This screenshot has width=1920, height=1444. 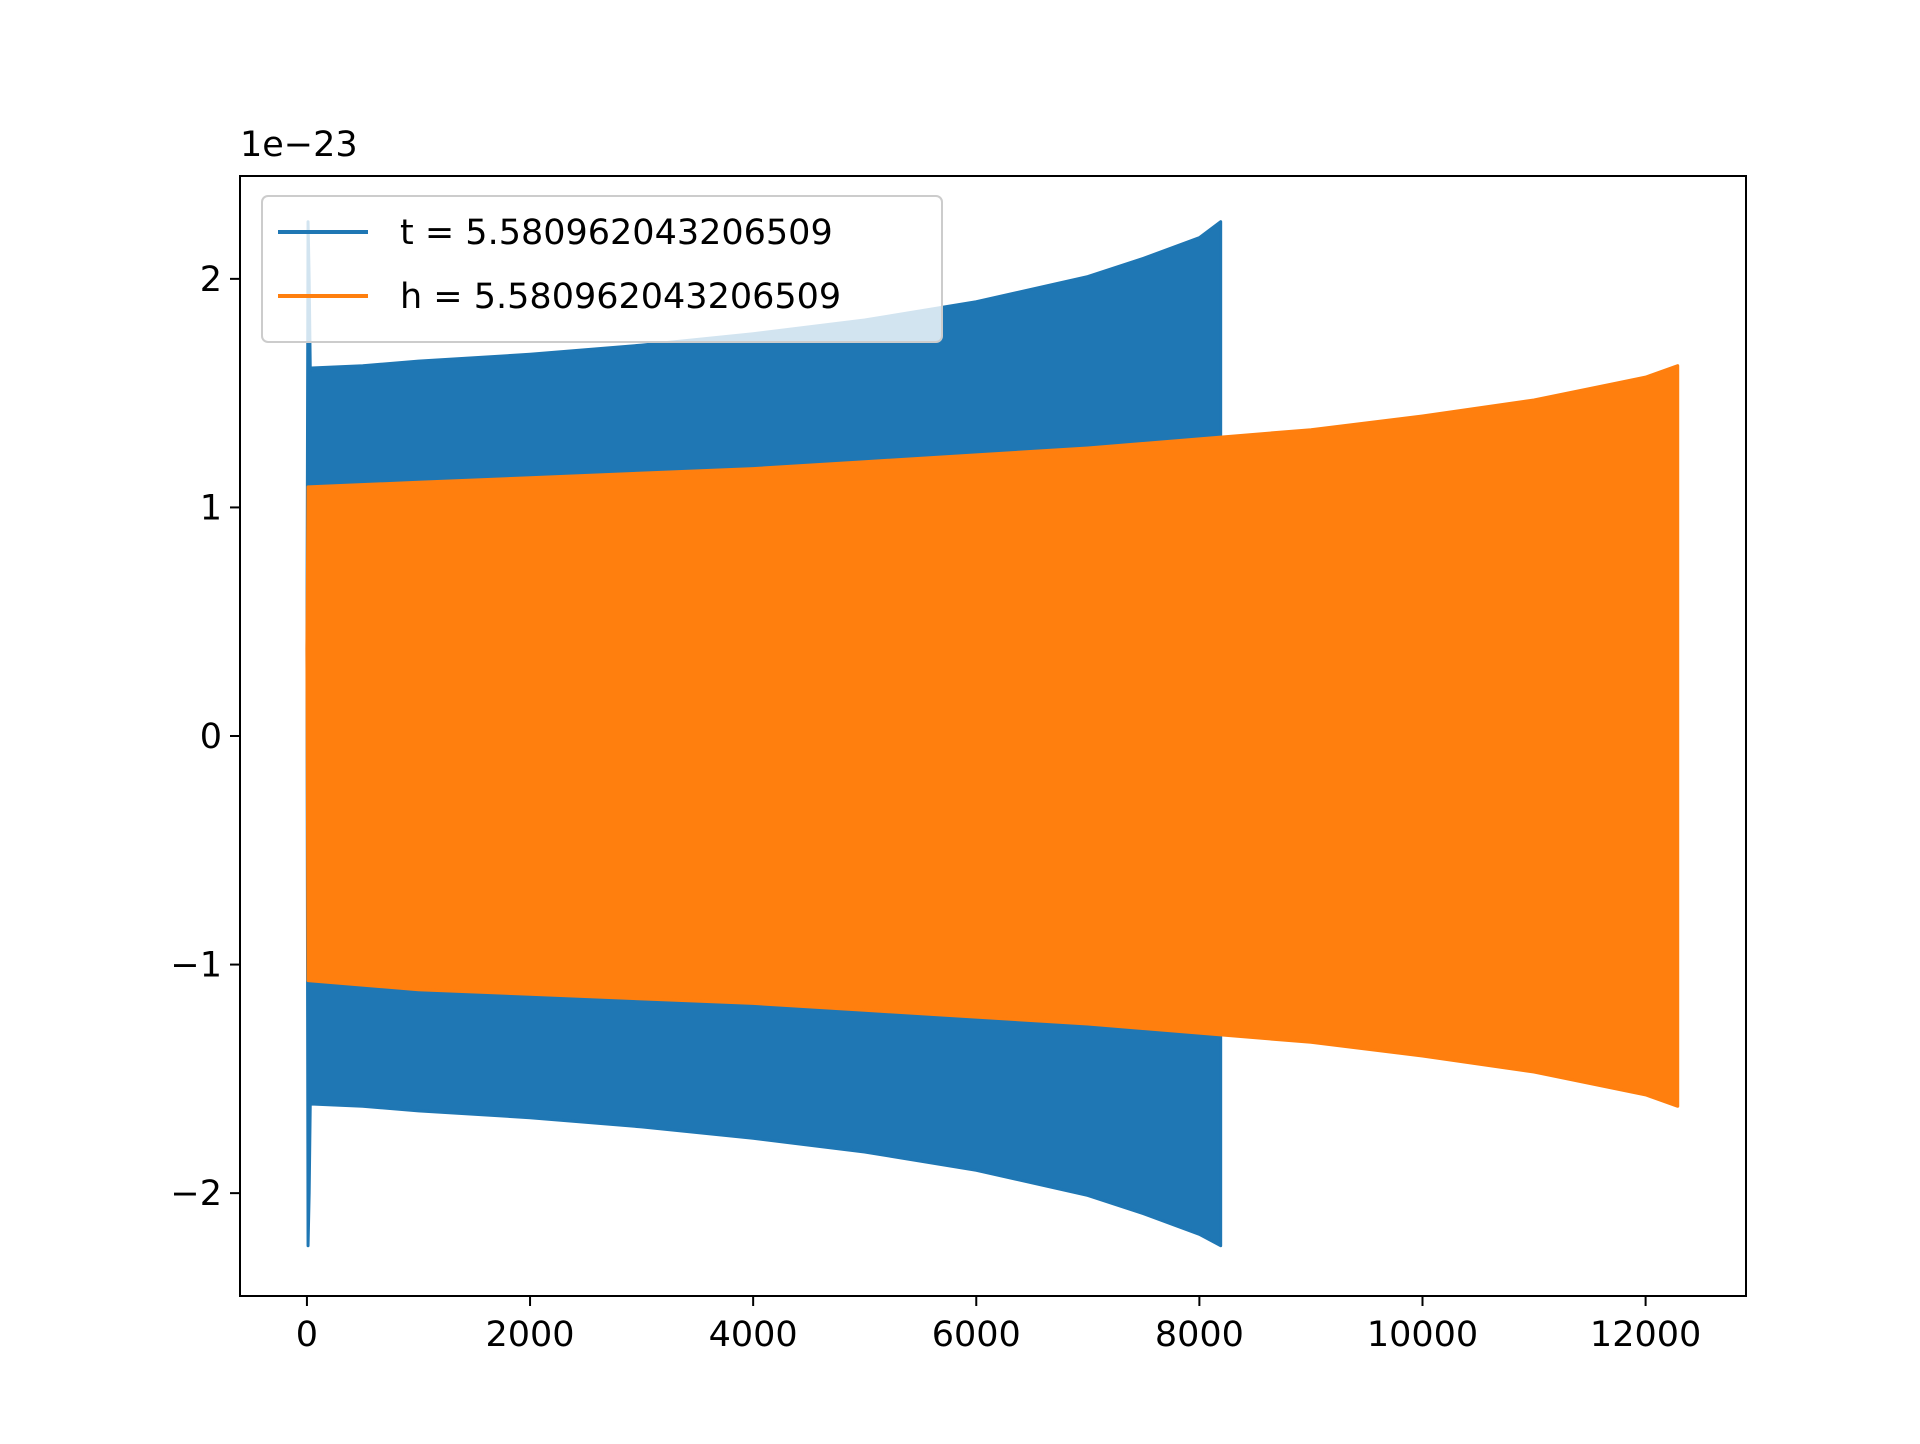 I want to click on x-tick-label: 10000, so click(x=1422, y=1335).